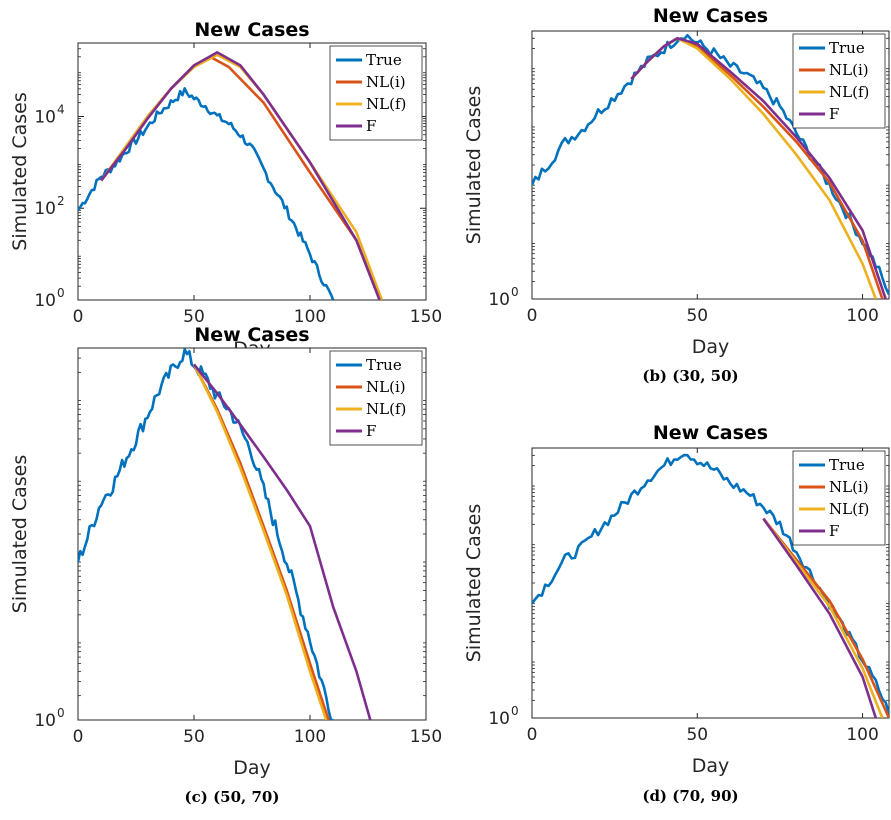 This screenshot has width=891, height=820. Describe the element at coordinates (232, 797) in the screenshot. I see `panel-caption: (c) (50, 70)` at that location.